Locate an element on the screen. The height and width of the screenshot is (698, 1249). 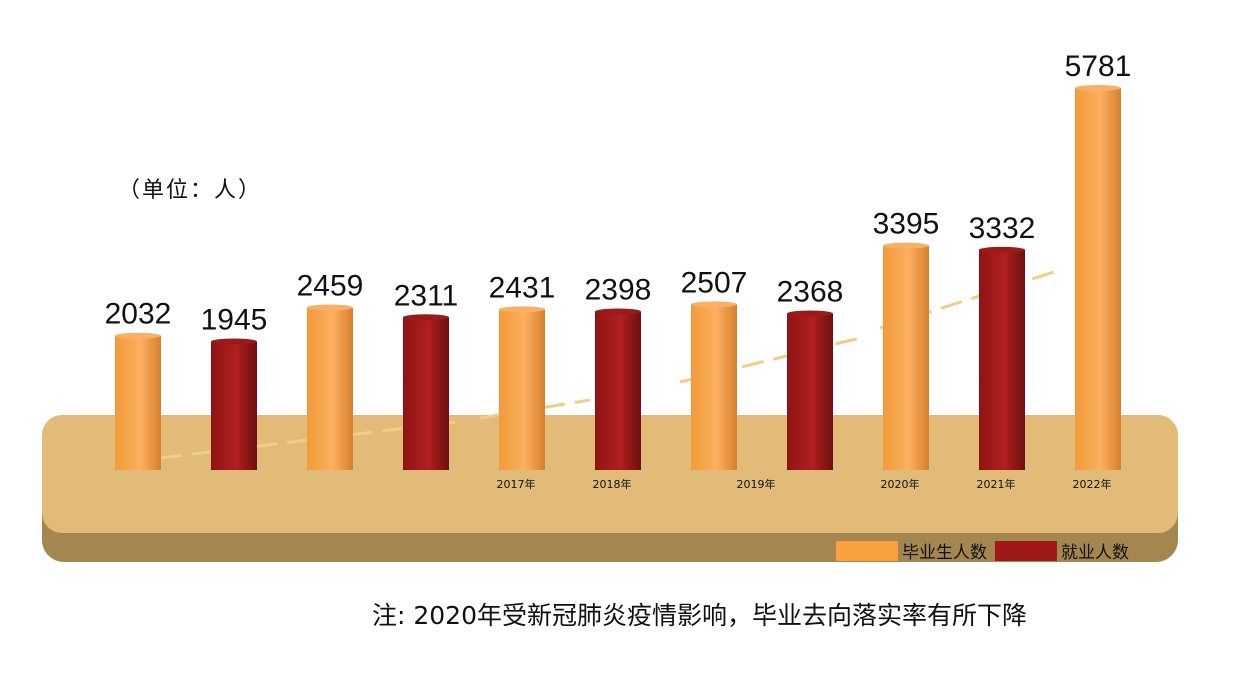
year-label: 2017年 is located at coordinates (516, 484).